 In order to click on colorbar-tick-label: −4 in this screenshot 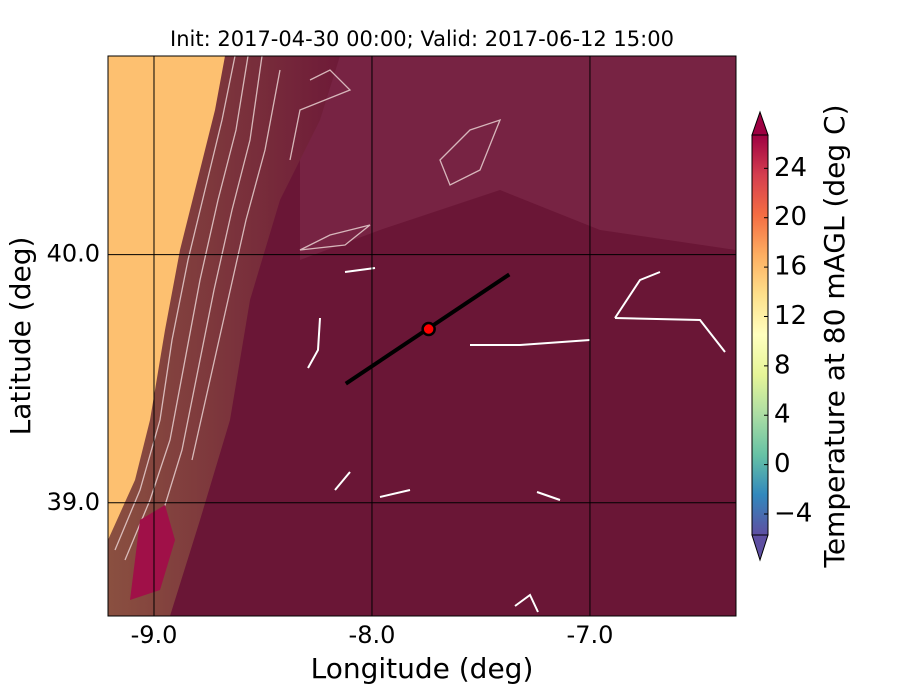, I will do `click(793, 514)`.